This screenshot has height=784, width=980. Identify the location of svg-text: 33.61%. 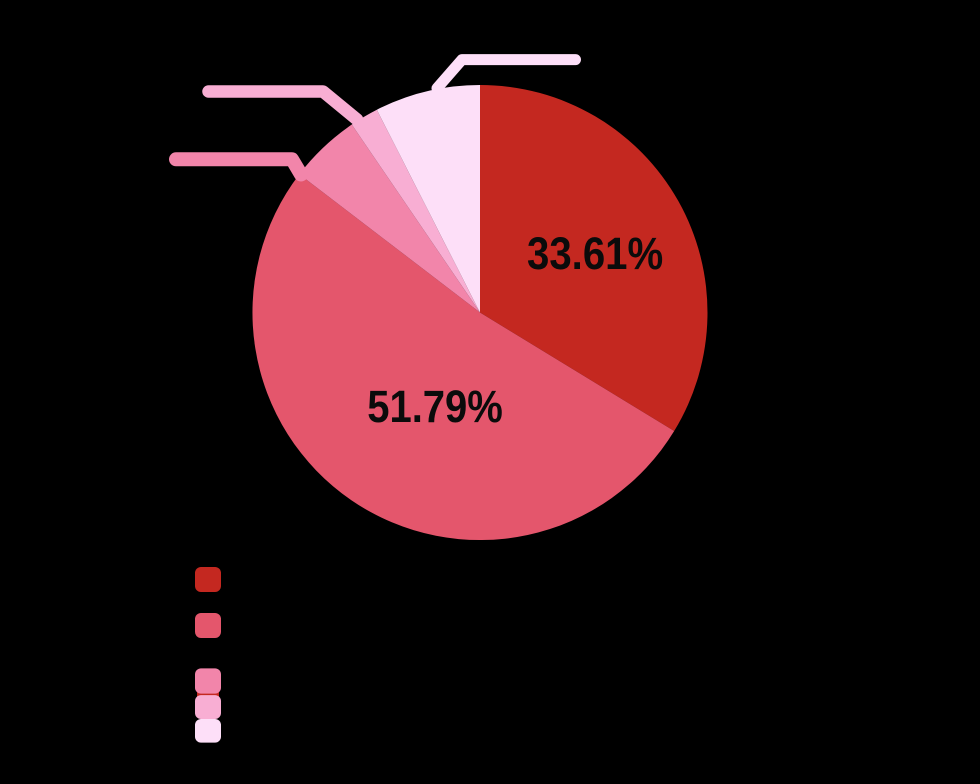
(595, 253).